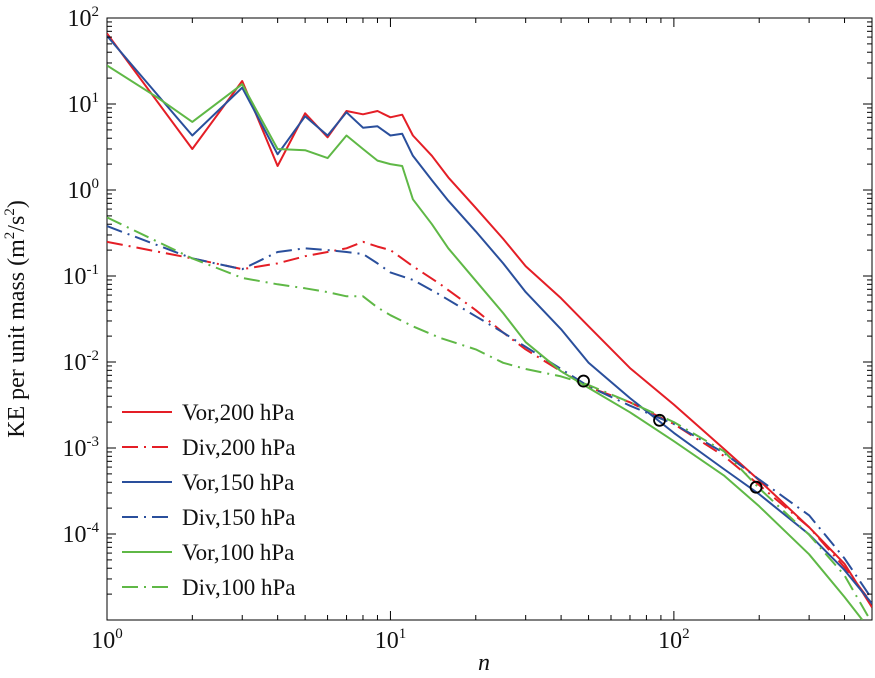  What do you see at coordinates (239, 447) in the screenshot?
I see `legend-label-2: Div,200 hPa` at bounding box center [239, 447].